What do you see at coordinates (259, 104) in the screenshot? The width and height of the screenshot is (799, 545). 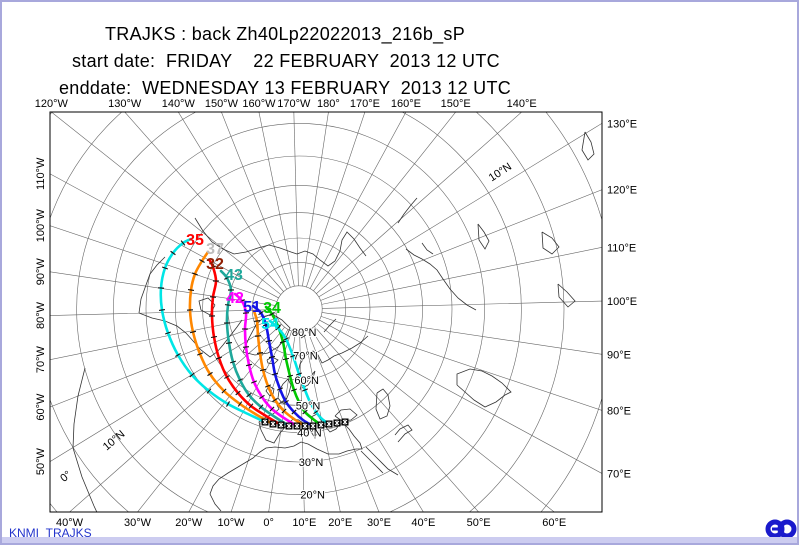 I see `longitude-label: 160°W` at bounding box center [259, 104].